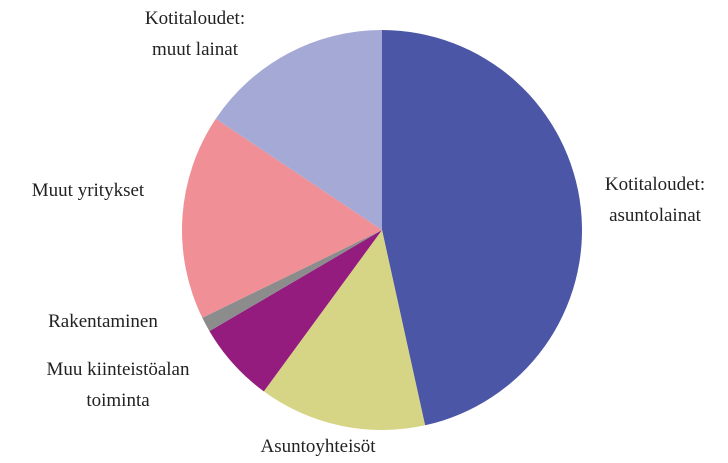 The image size is (728, 463). Describe the element at coordinates (118, 400) in the screenshot. I see `label-line: toiminta` at that location.